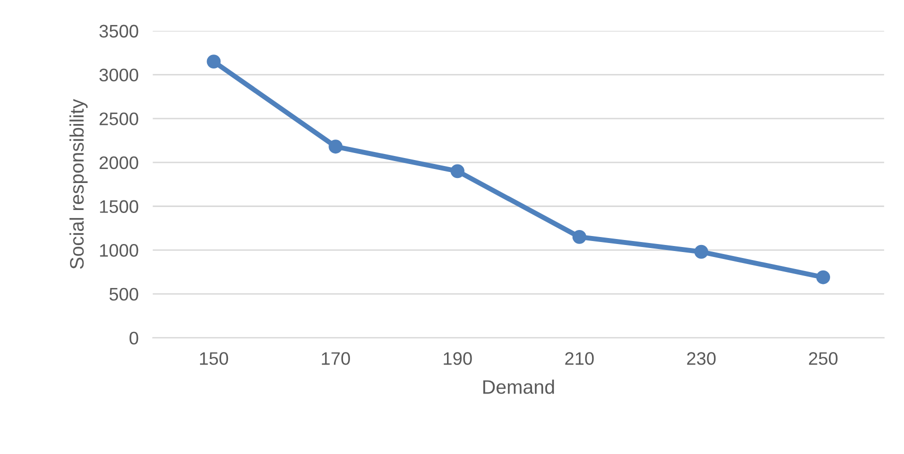  What do you see at coordinates (118, 31) in the screenshot?
I see `y-tick-label: 3500` at bounding box center [118, 31].